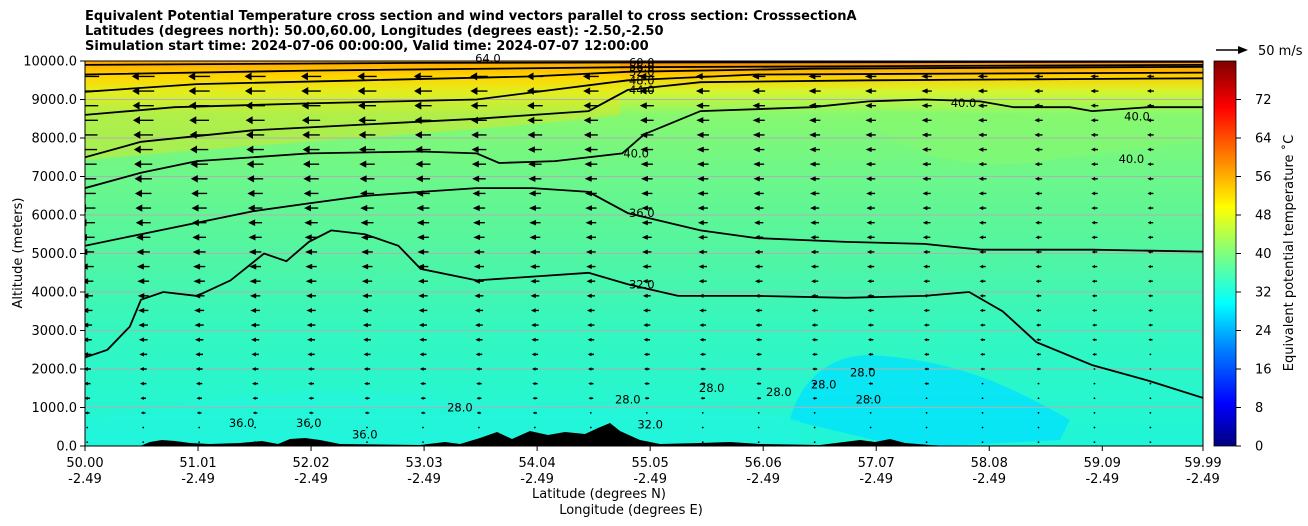 Image resolution: width=1308 pixels, height=526 pixels. Describe the element at coordinates (537, 463) in the screenshot. I see `x-tick-label-lat: 54.04` at that location.